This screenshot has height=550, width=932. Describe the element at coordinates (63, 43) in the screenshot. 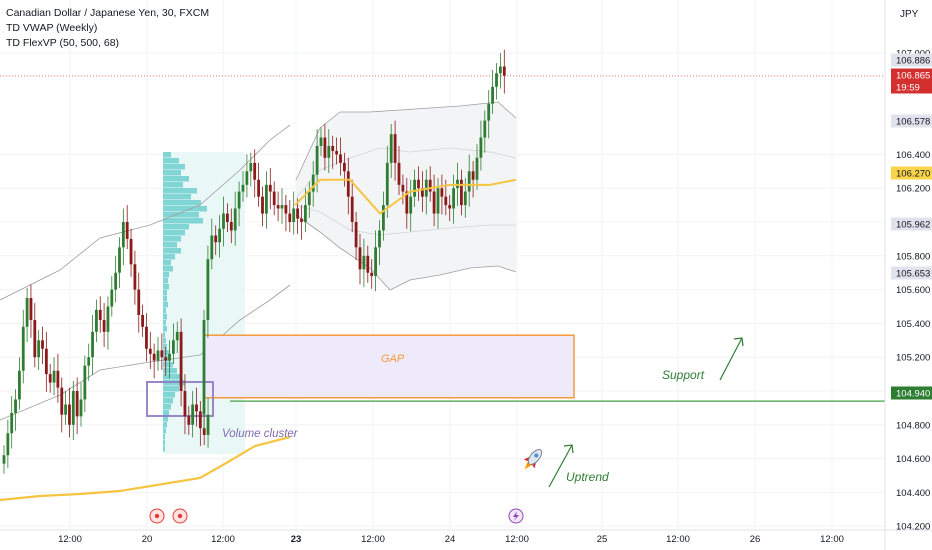

I see `indicator-flexvp: TD FlexVP (50, 500, 68)` at that location.